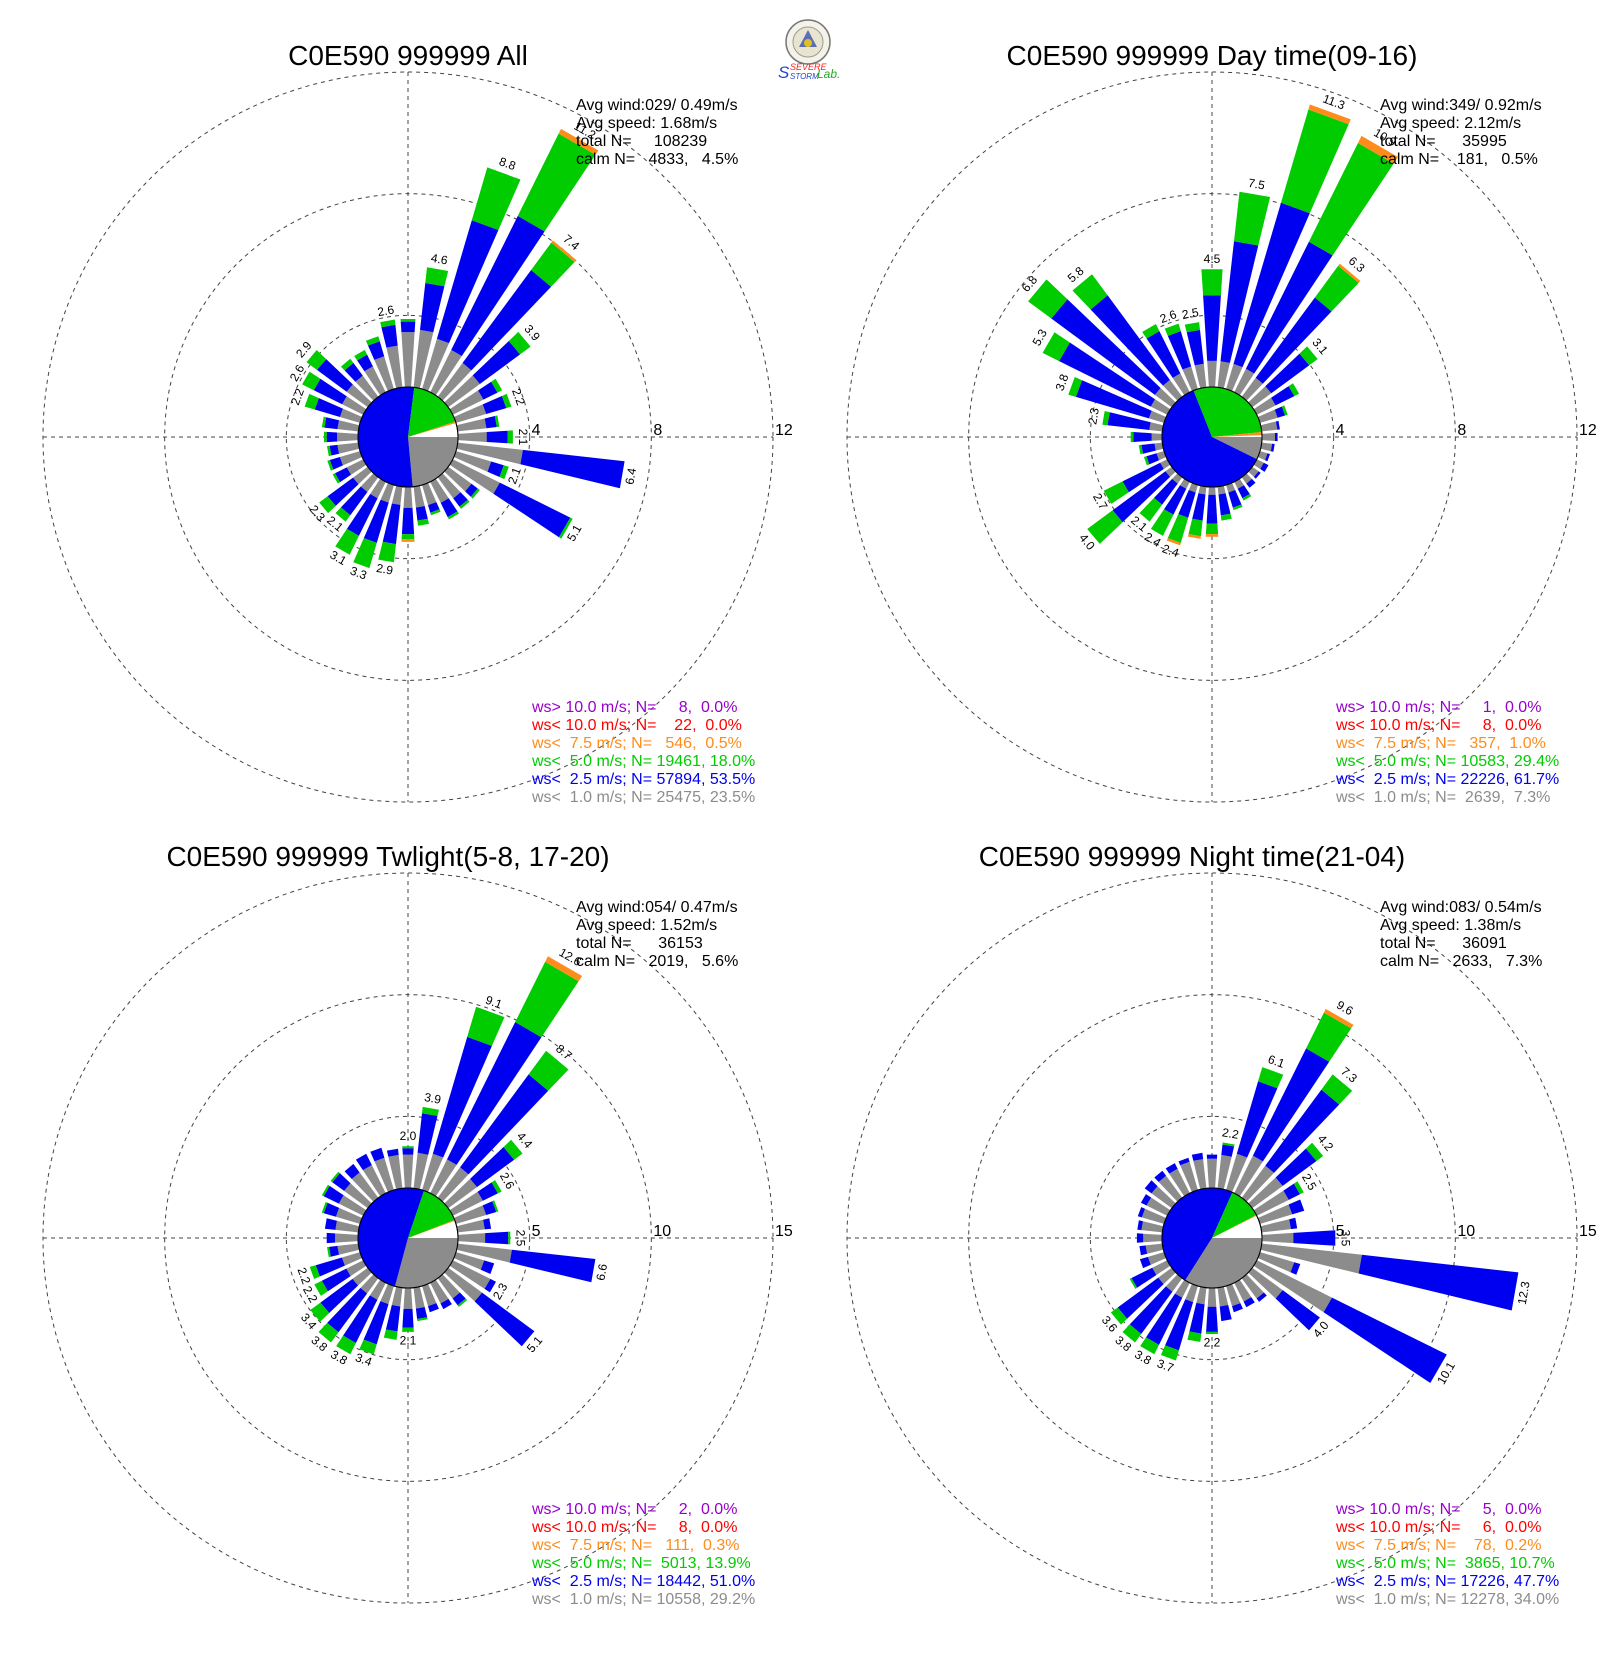  What do you see at coordinates (1178, 349) in the screenshot?
I see `petal-340: 2.6` at bounding box center [1178, 349].